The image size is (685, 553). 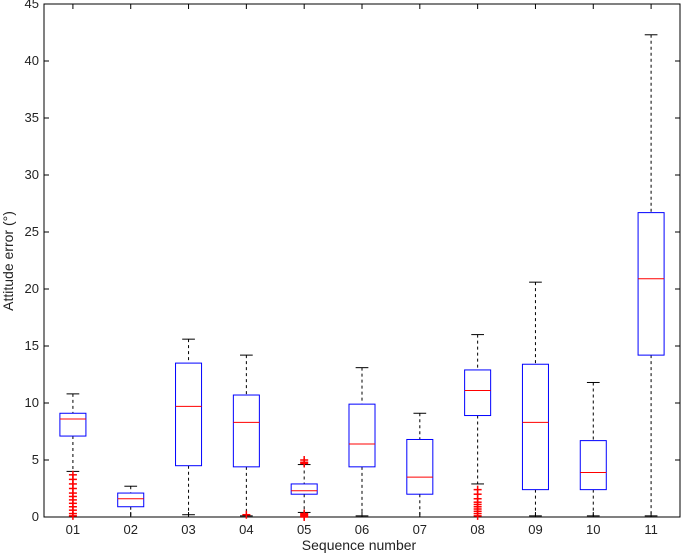 What do you see at coordinates (359, 545) in the screenshot?
I see `x-axis-label: Sequence number` at bounding box center [359, 545].